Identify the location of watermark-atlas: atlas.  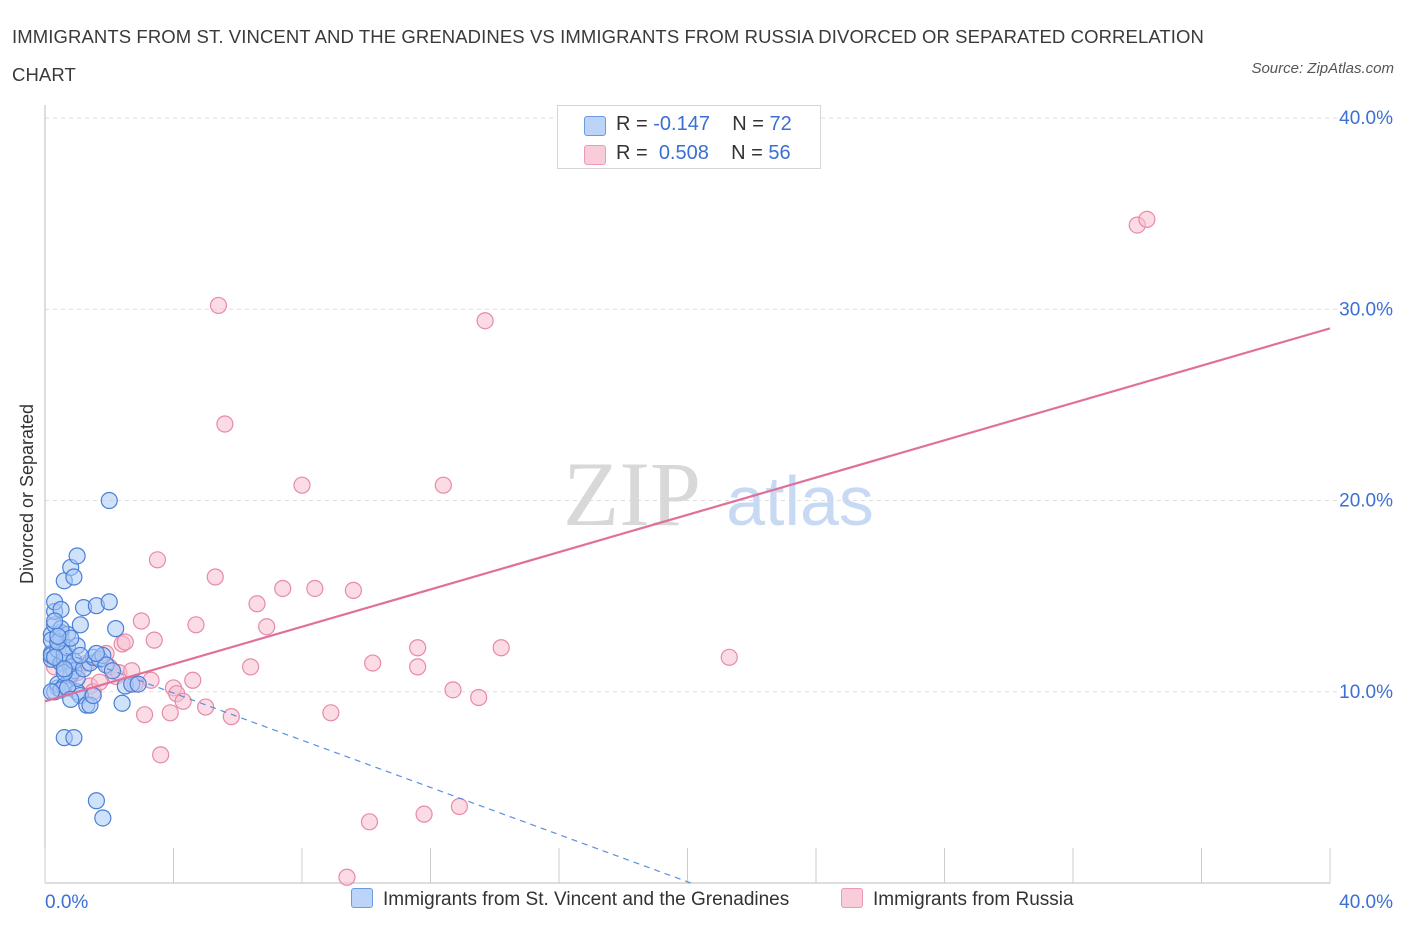
(800, 501).